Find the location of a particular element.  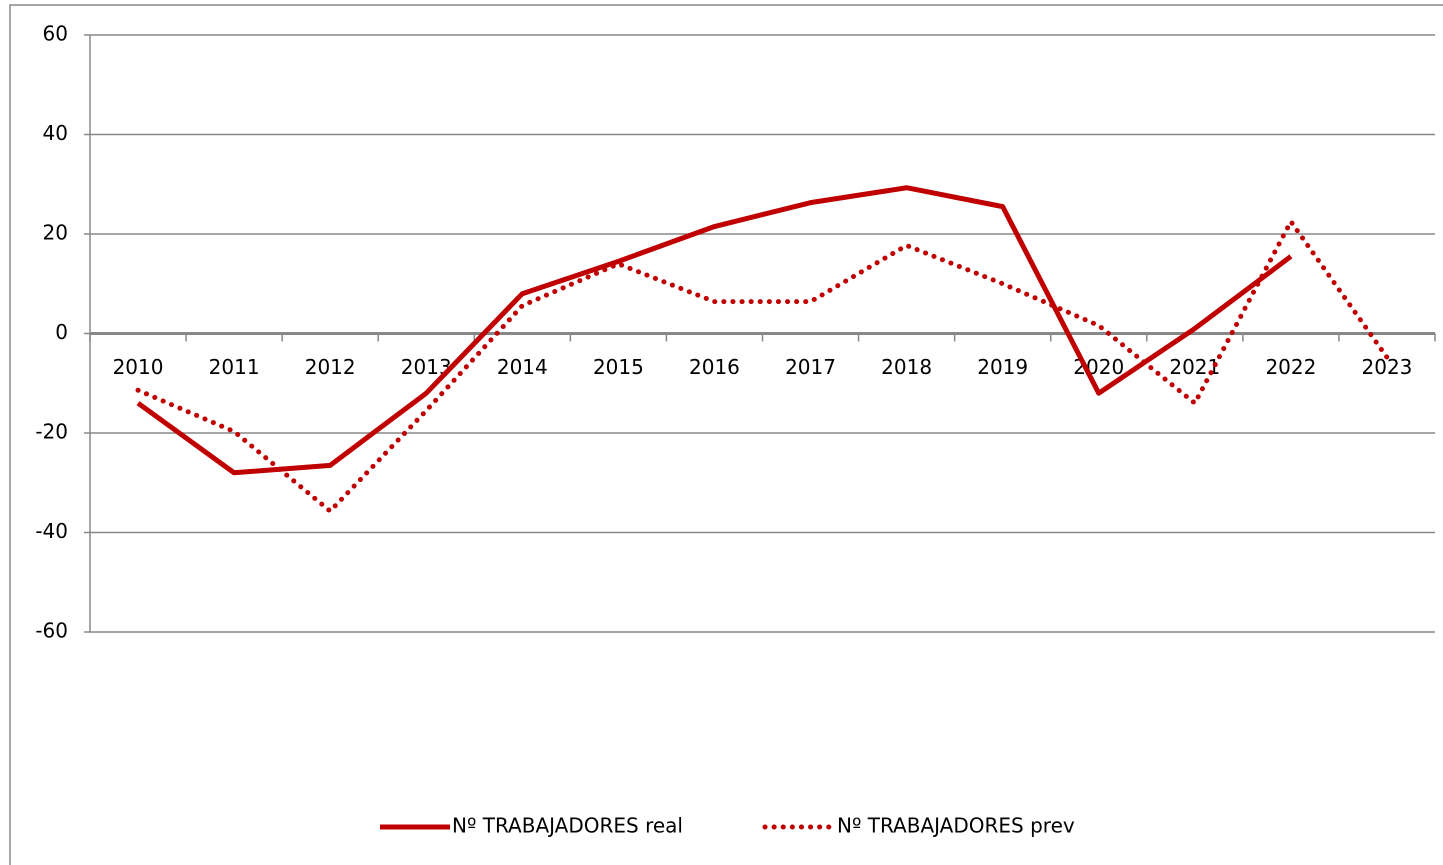

x-tick-label: 2018 is located at coordinates (906, 367).